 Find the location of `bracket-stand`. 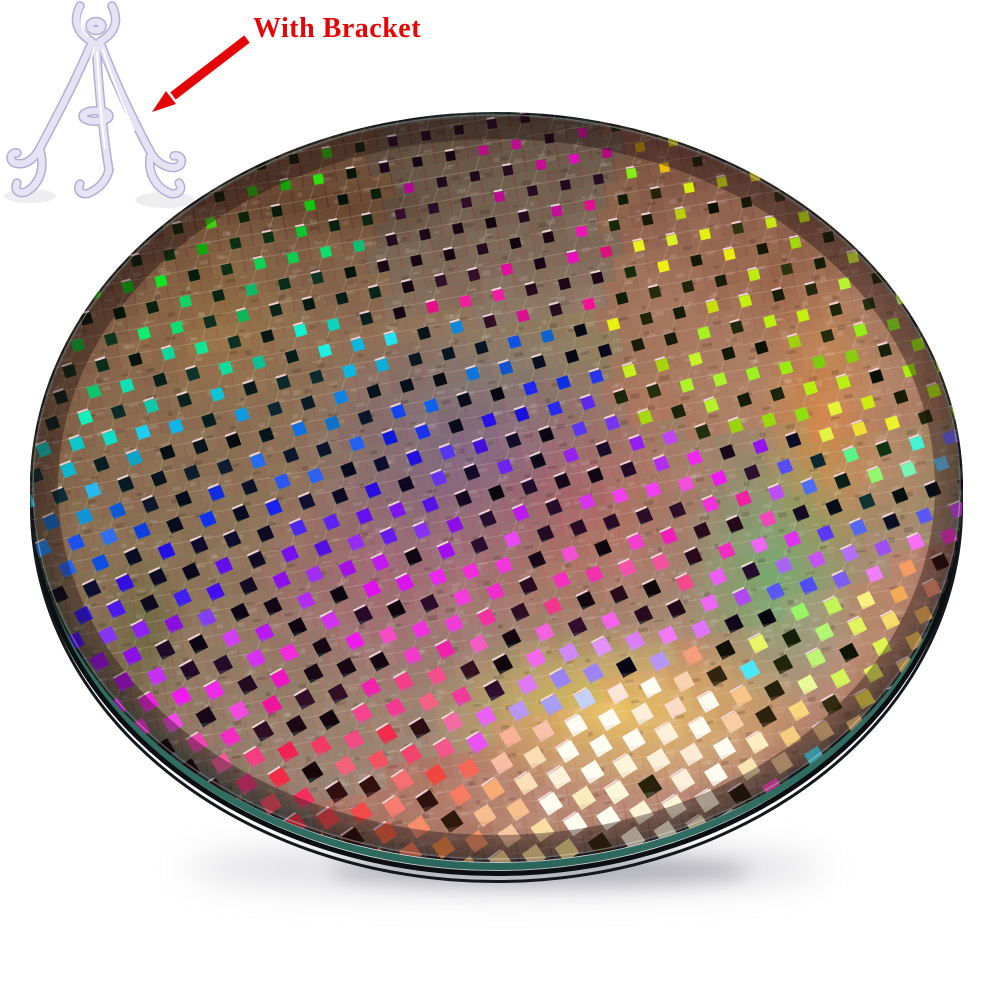

bracket-stand is located at coordinates (99, 104).